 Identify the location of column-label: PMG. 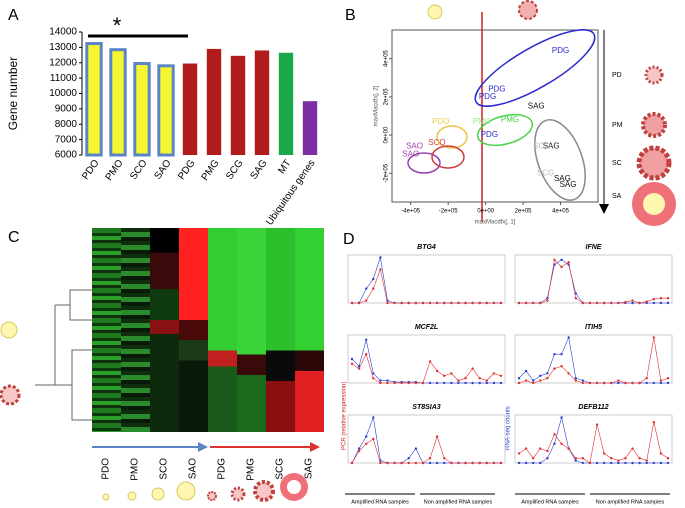
(251, 469).